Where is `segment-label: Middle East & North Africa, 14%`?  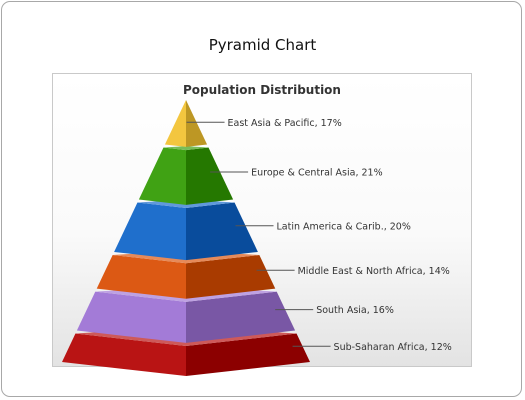
segment-label: Middle East & North Africa, 14% is located at coordinates (374, 271).